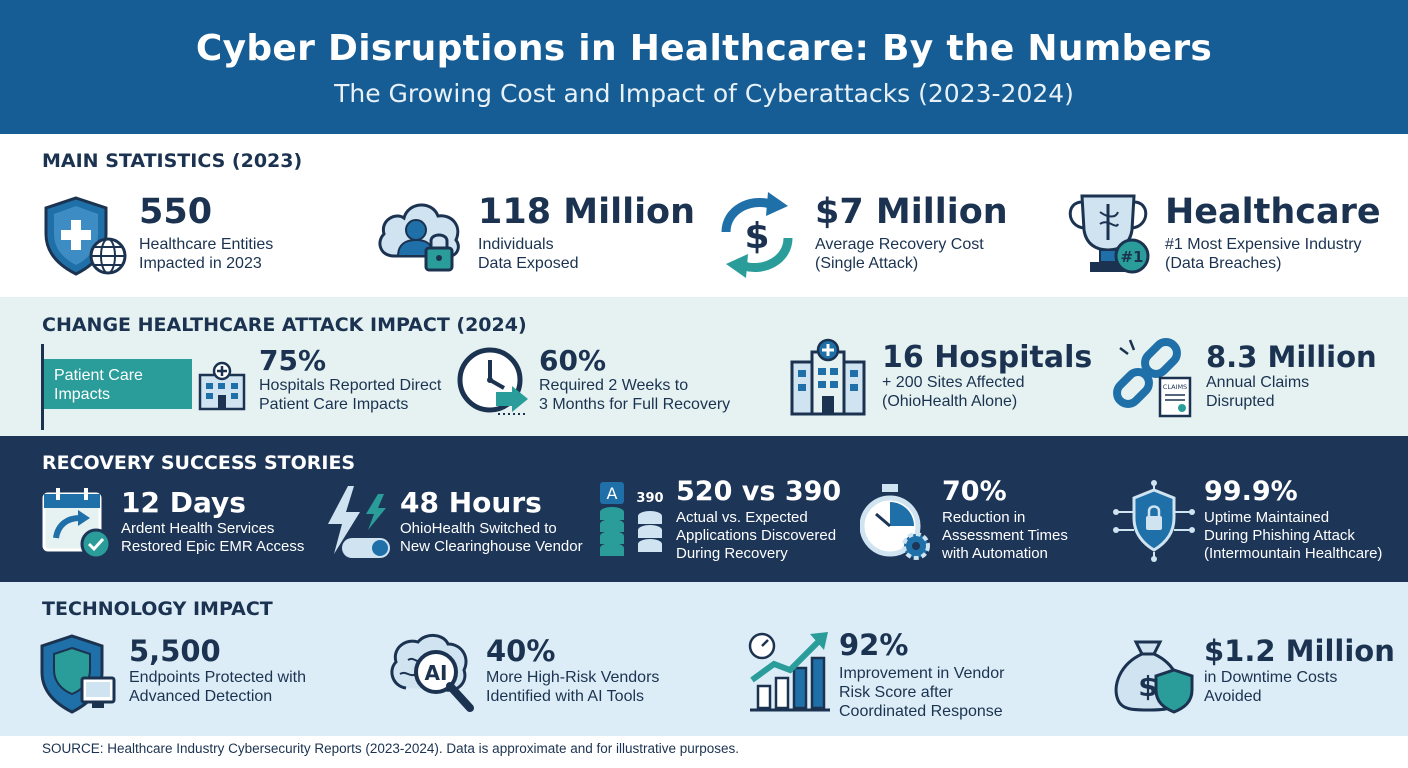 The image size is (1408, 768). Describe the element at coordinates (118, 384) in the screenshot. I see `patient-care-tag: Patient Care Impacts` at that location.